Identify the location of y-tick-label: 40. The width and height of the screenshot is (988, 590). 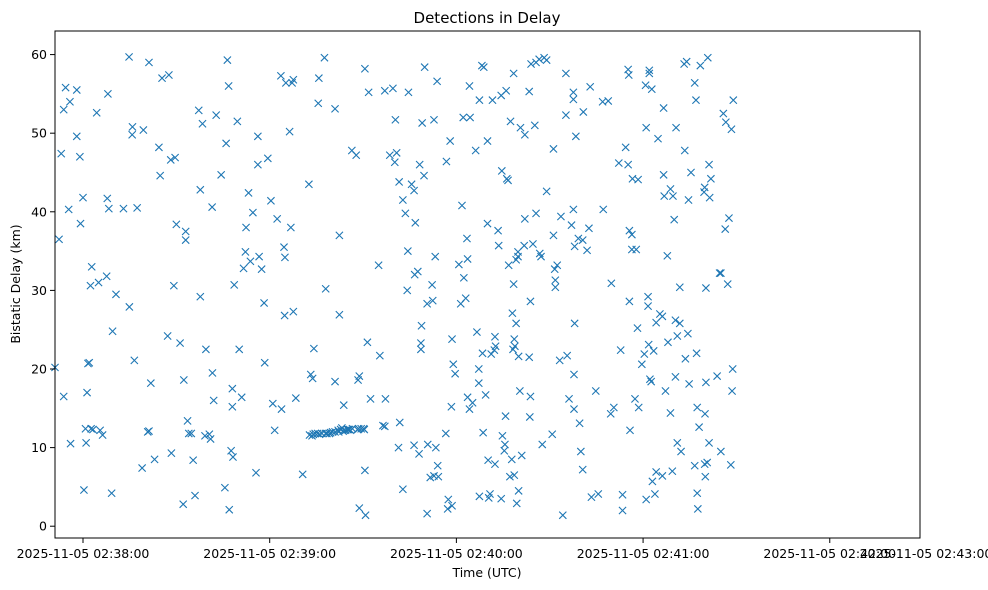
(39, 211).